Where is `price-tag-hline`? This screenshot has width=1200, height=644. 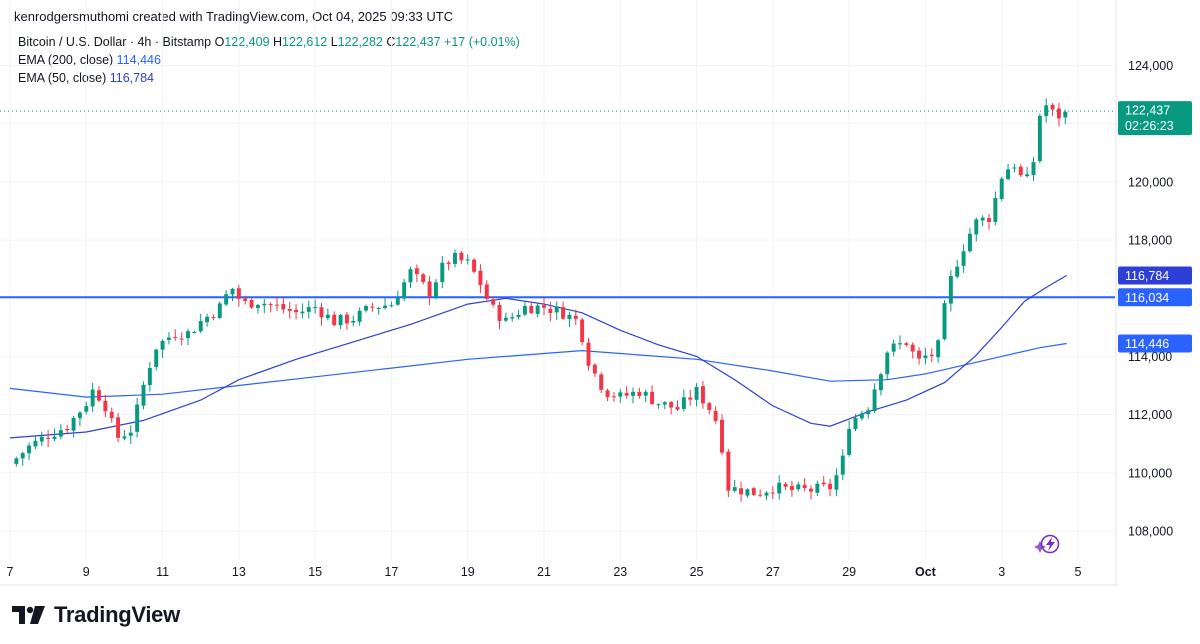 price-tag-hline is located at coordinates (1155, 297).